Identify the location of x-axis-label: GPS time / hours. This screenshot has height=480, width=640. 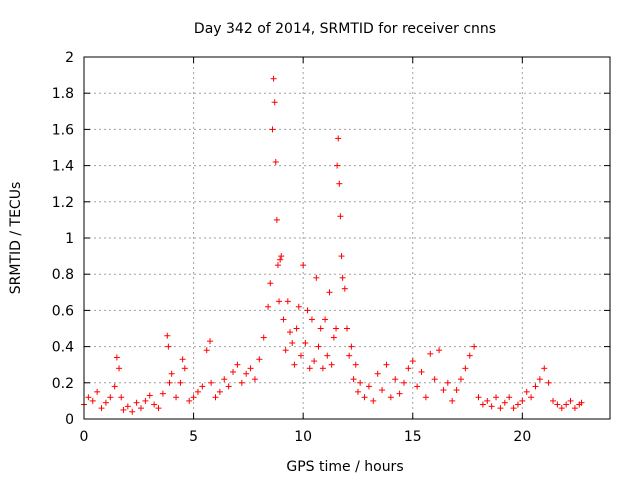
(344, 467).